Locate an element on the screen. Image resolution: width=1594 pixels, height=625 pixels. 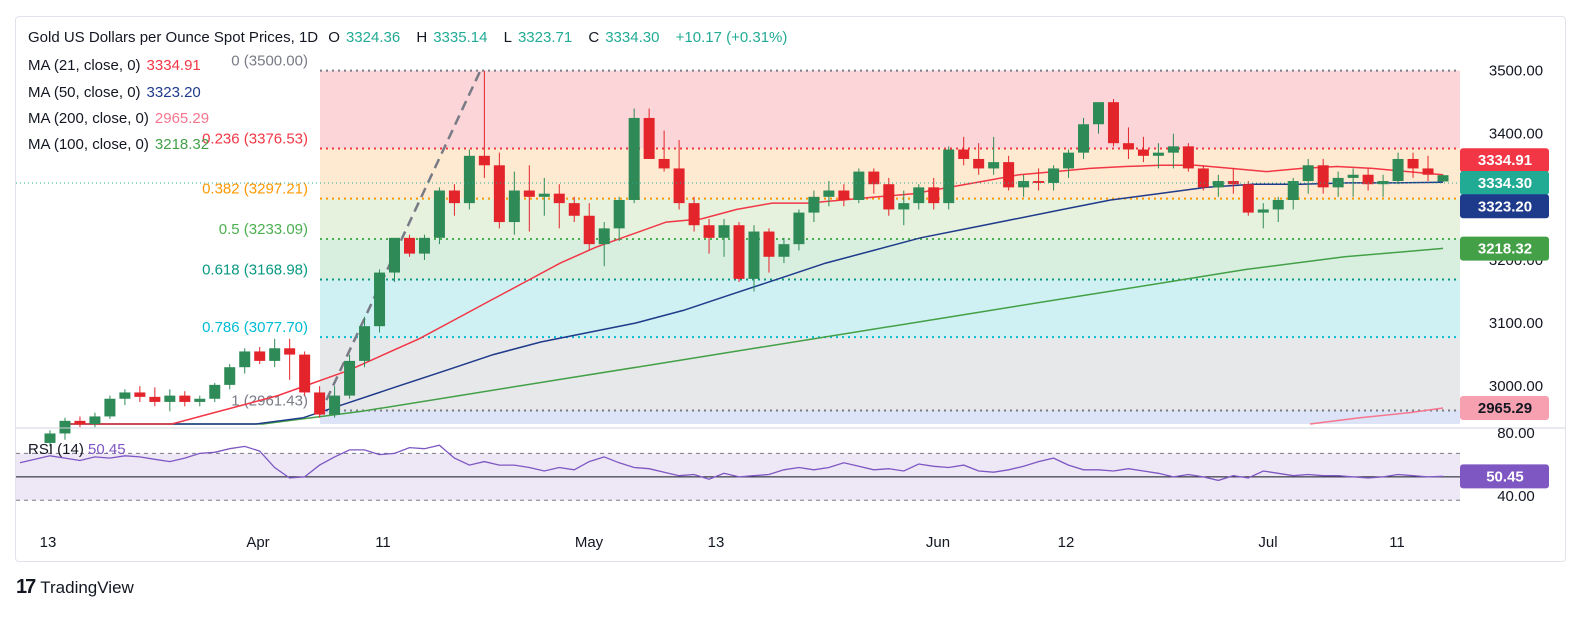
legend-ma200: MA (200, close, 0) 2965.29 is located at coordinates (118, 118).